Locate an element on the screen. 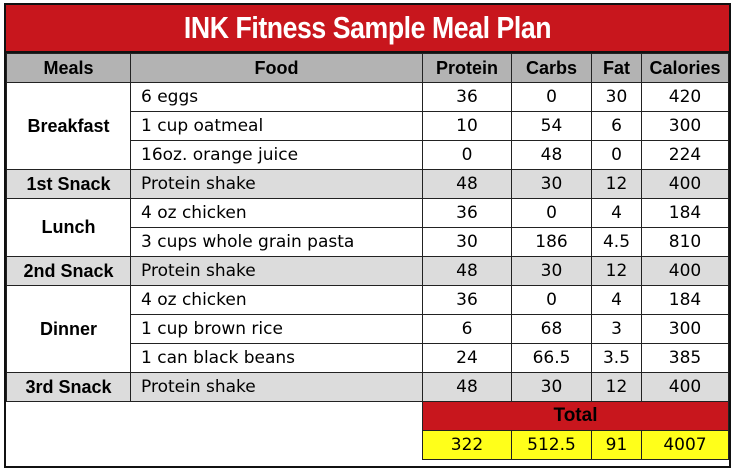 This screenshot has width=736, height=471. food-cell: 1 cup brown rice is located at coordinates (276, 329).